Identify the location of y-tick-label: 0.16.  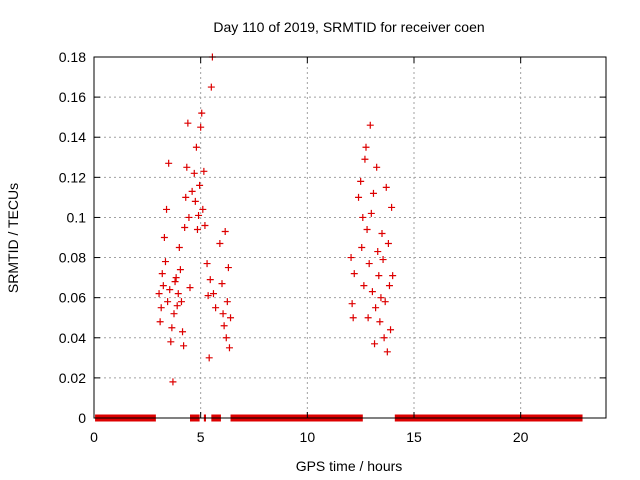
(72, 97).